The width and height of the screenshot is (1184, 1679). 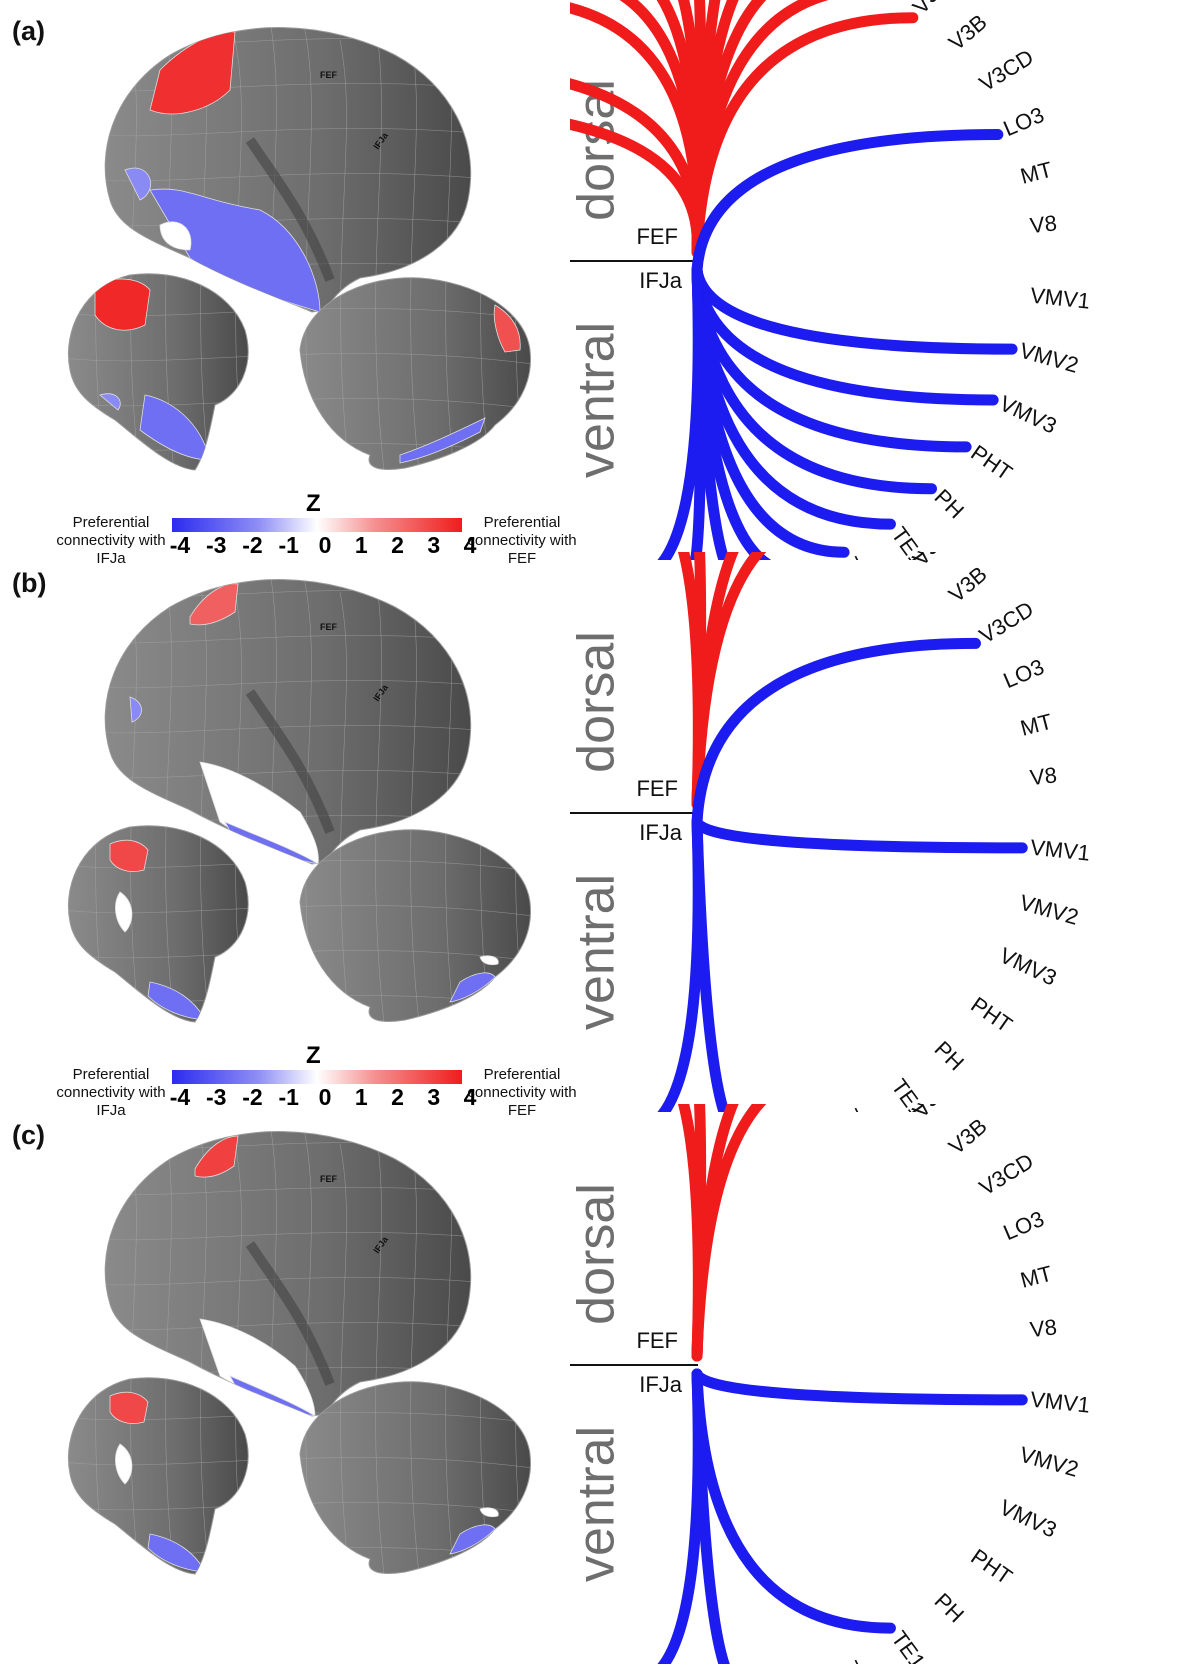 What do you see at coordinates (216, 1097) in the screenshot?
I see `colorbar-tick: -3` at bounding box center [216, 1097].